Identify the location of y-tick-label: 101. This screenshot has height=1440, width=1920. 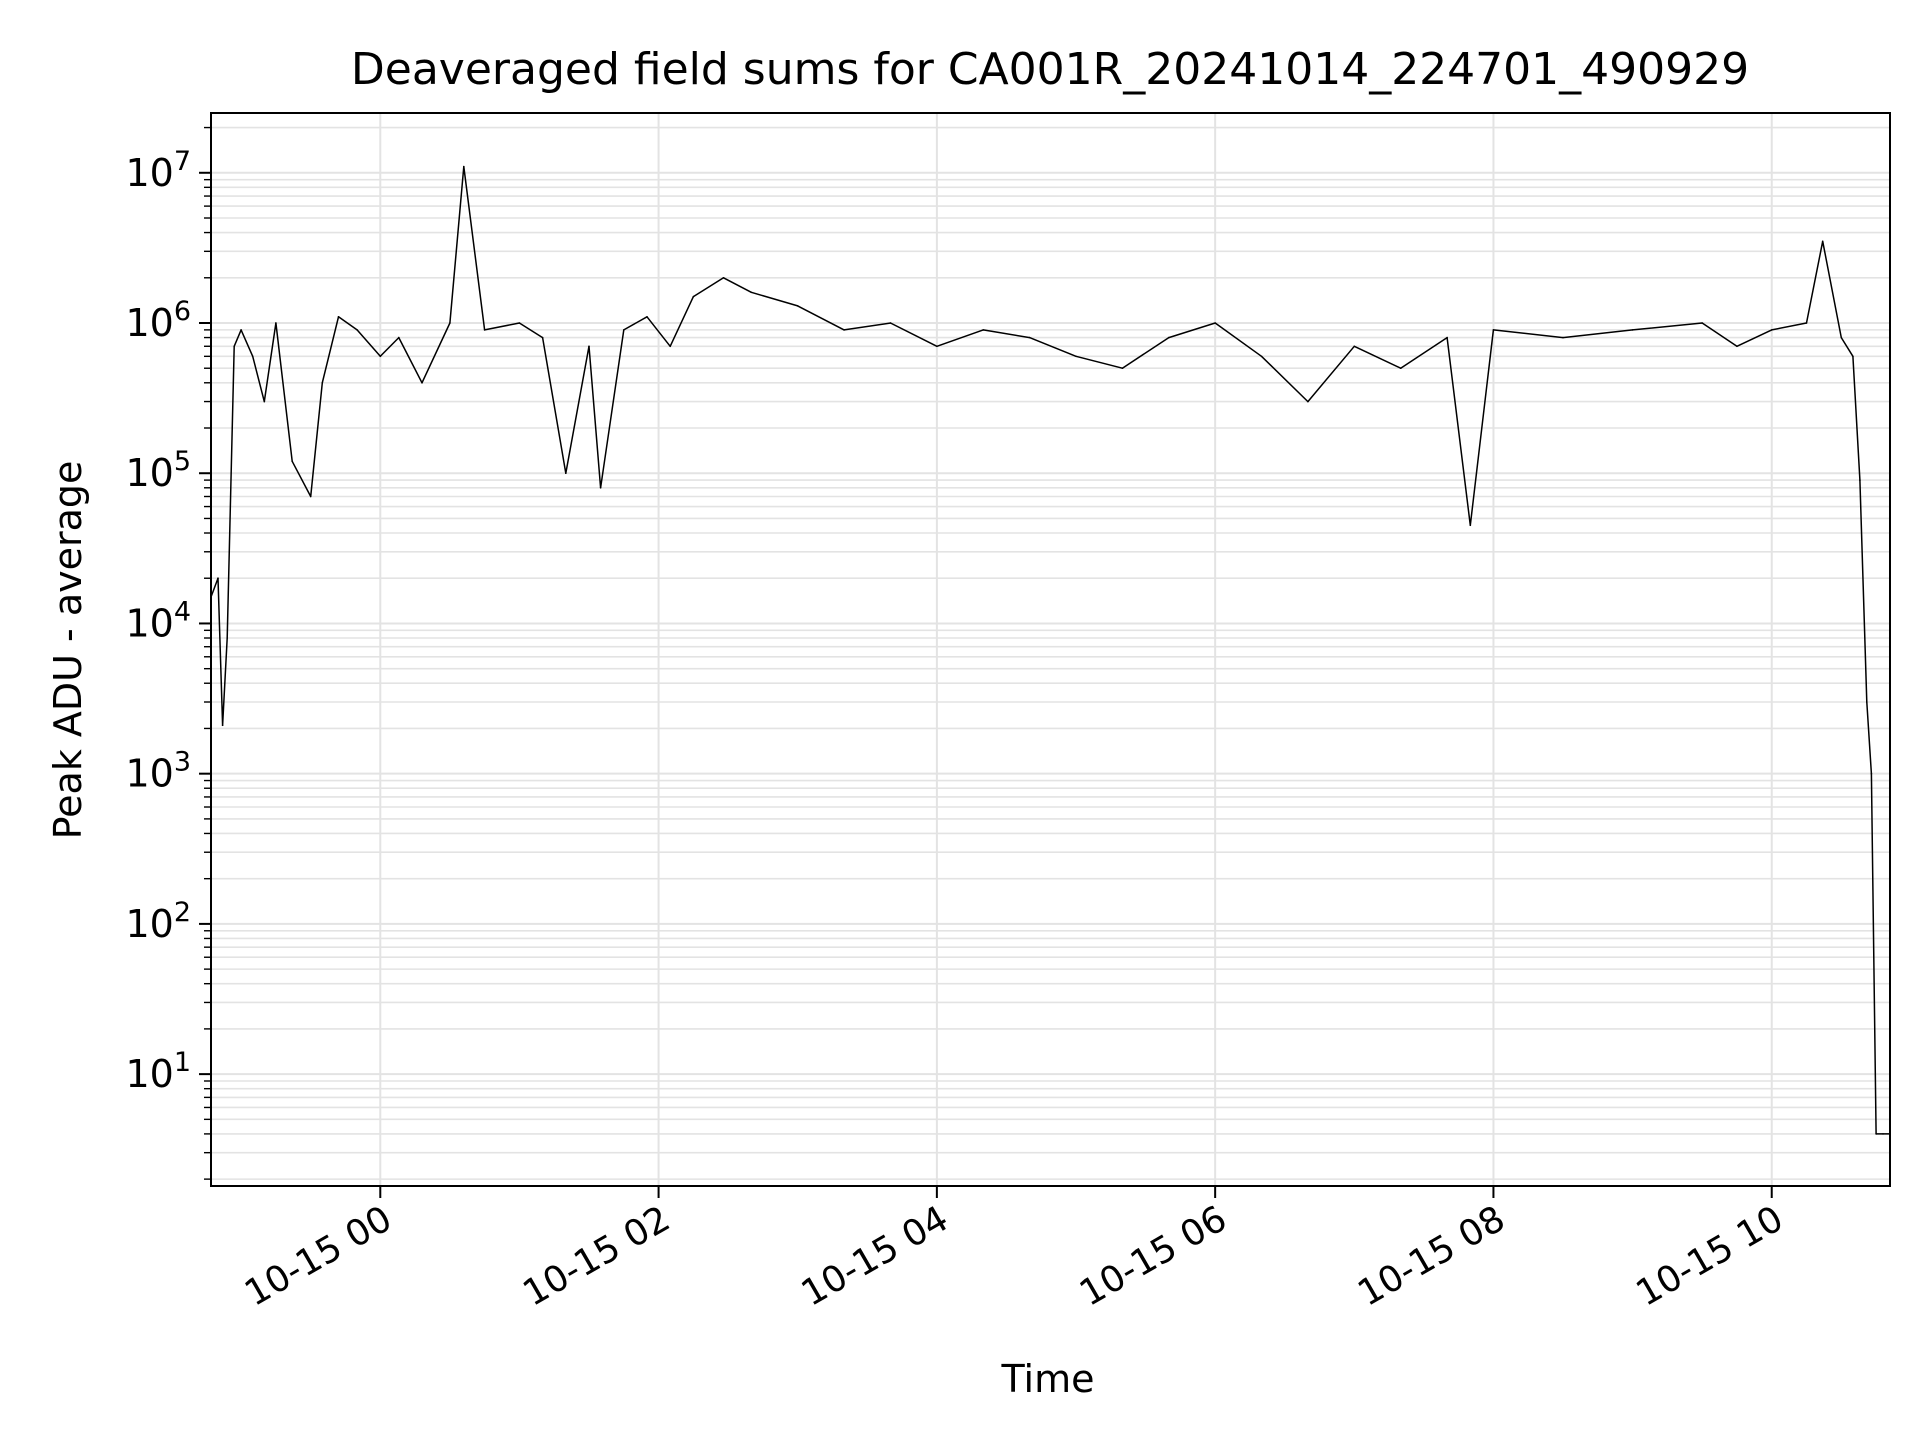
(158, 1071).